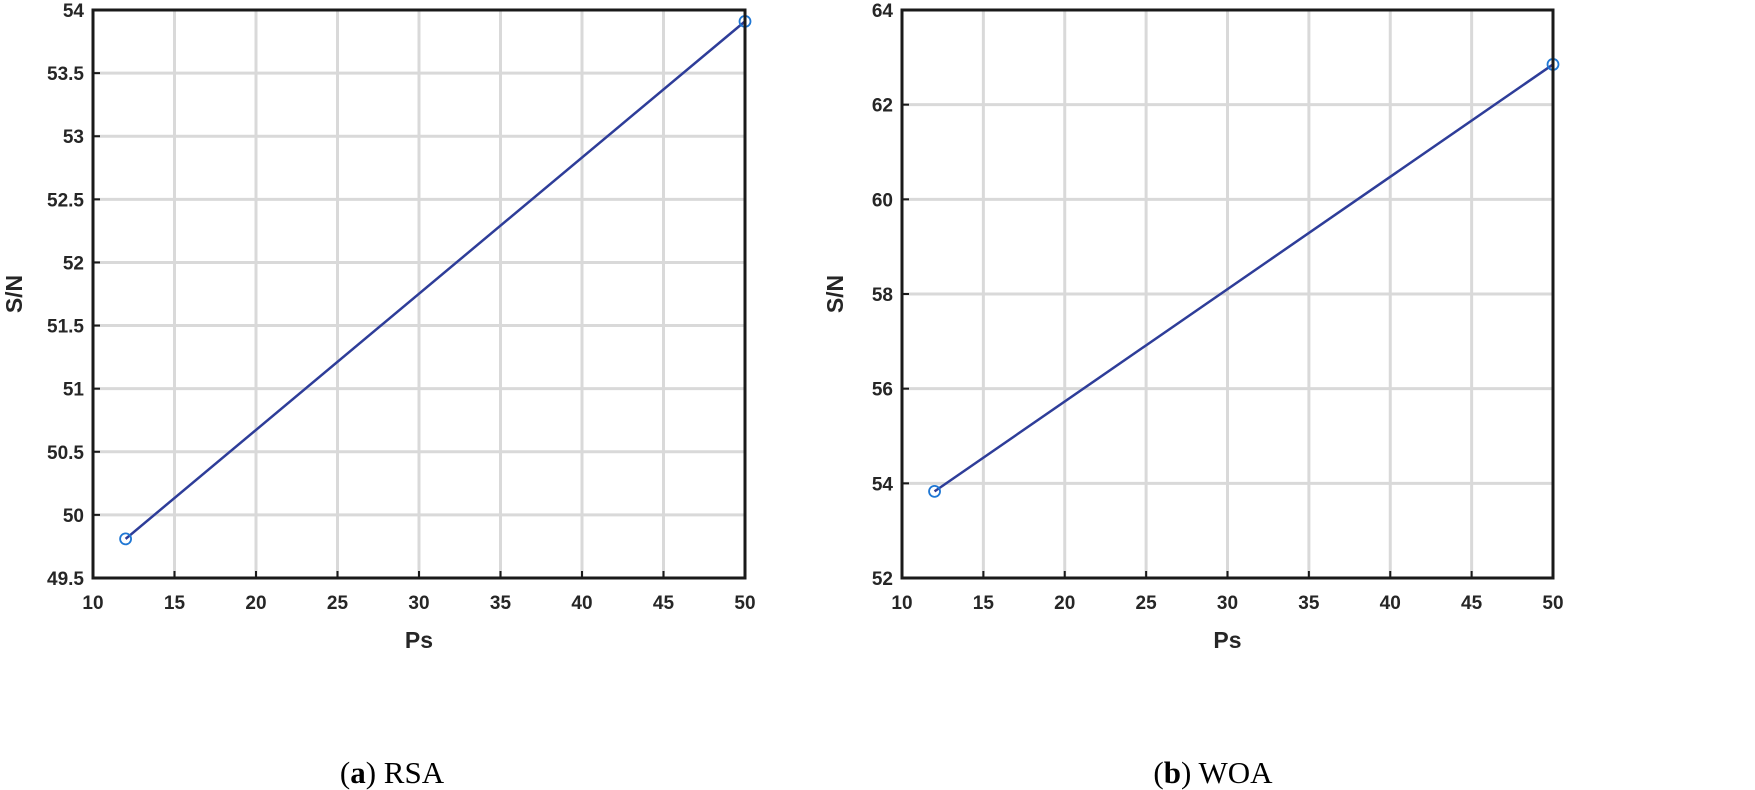 This screenshot has height=790, width=1755. I want to click on y-tick-label: 52.5, so click(65, 200).